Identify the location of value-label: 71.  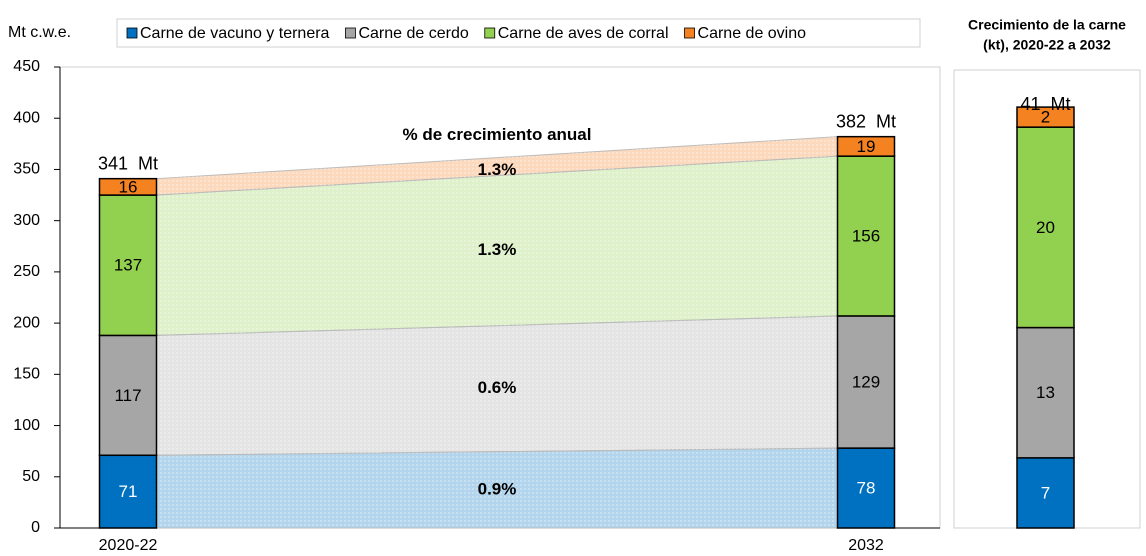
(128, 491).